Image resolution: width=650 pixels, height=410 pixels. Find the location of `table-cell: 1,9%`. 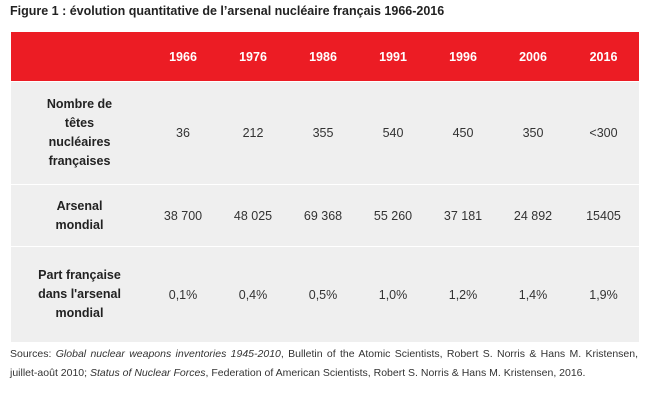

table-cell: 1,9% is located at coordinates (603, 294).